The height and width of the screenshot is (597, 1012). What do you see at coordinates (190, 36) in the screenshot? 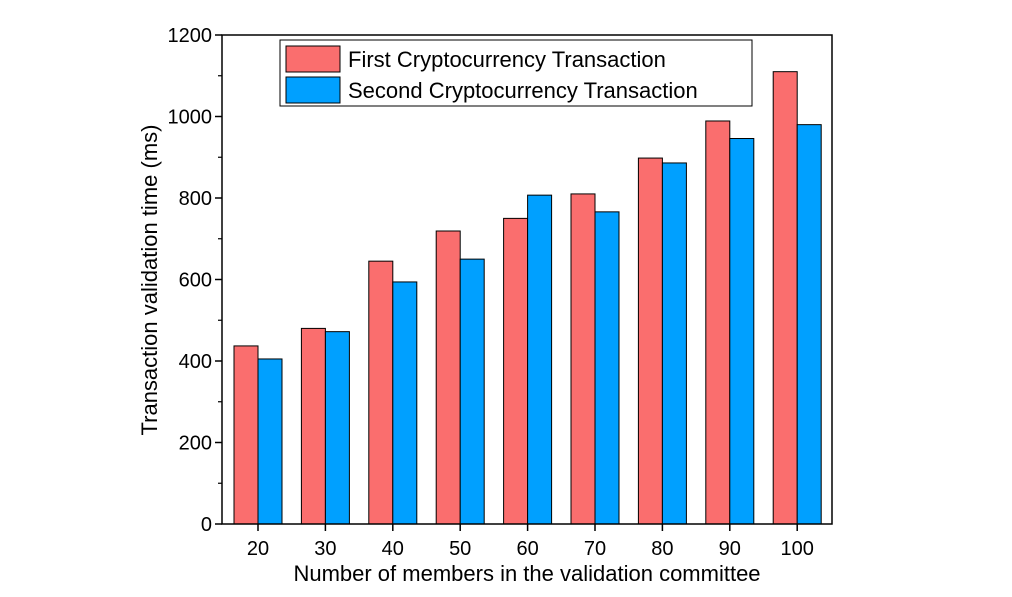
I see `y-tick-label: 1200` at bounding box center [190, 36].